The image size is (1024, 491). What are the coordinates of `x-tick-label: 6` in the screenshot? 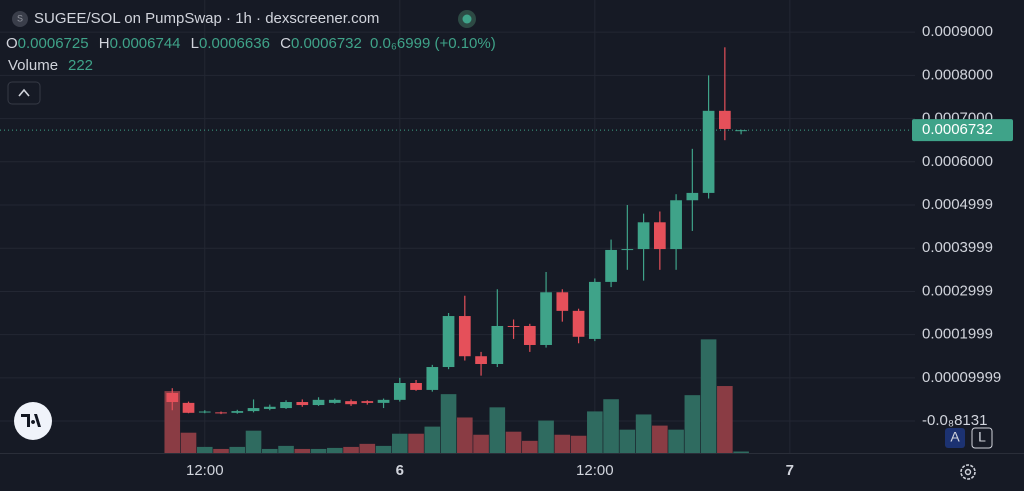 It's located at (400, 470).